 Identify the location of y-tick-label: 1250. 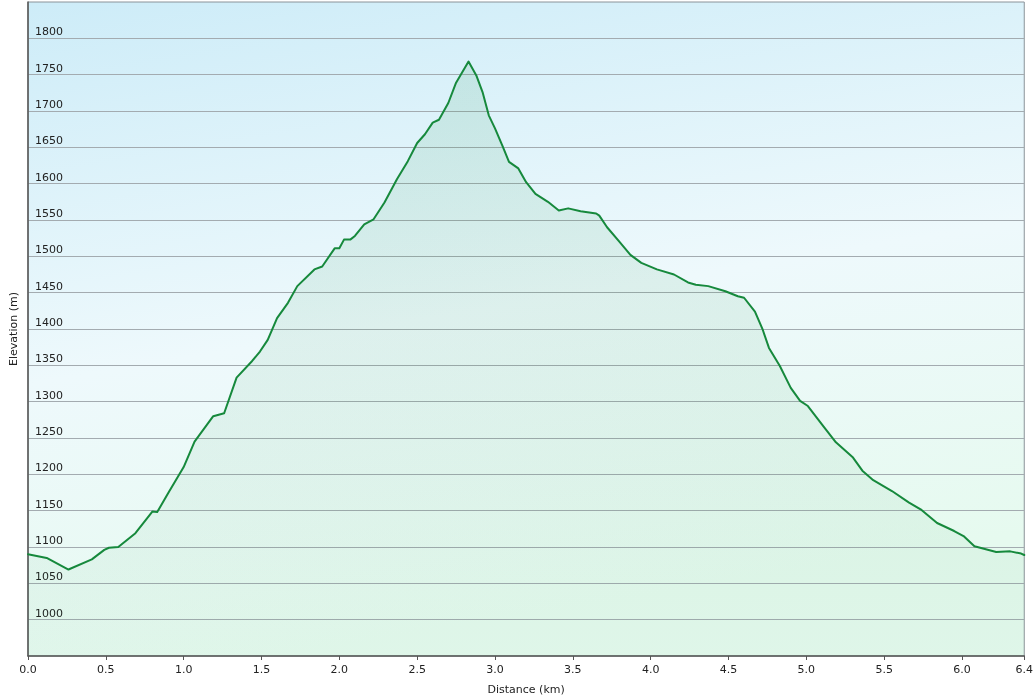
(49, 431).